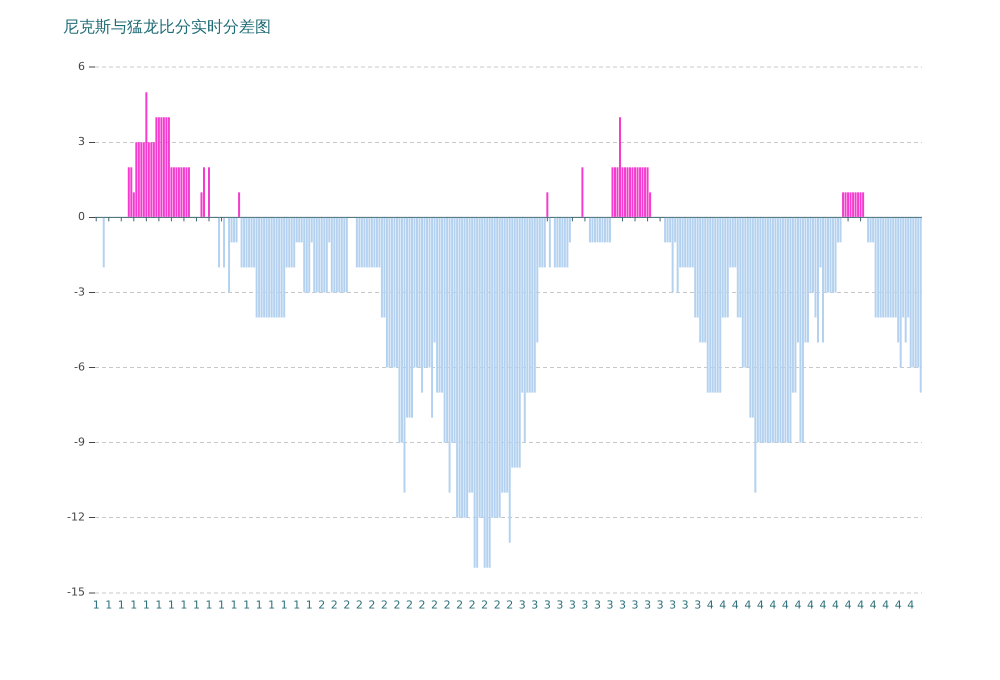  Describe the element at coordinates (167, 26) in the screenshot. I see `chart-title: 尼克斯与猛龙比分实时分差图` at that location.